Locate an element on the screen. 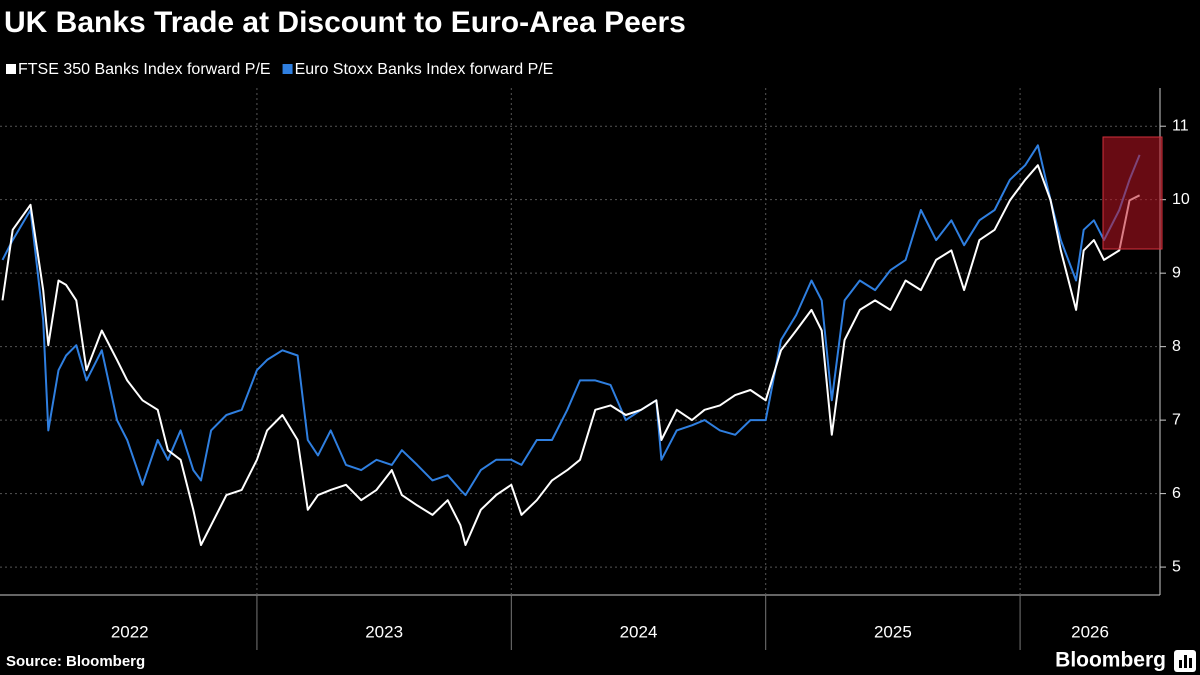 The image size is (1200, 675). y-tick-label: 5 is located at coordinates (1176, 566).